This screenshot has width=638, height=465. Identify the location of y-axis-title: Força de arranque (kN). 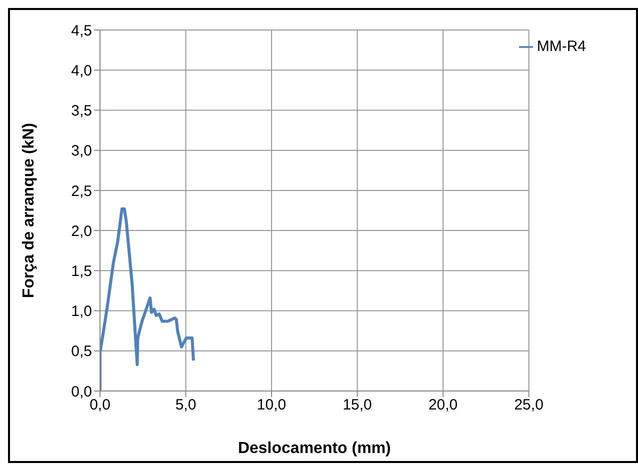
(29, 210).